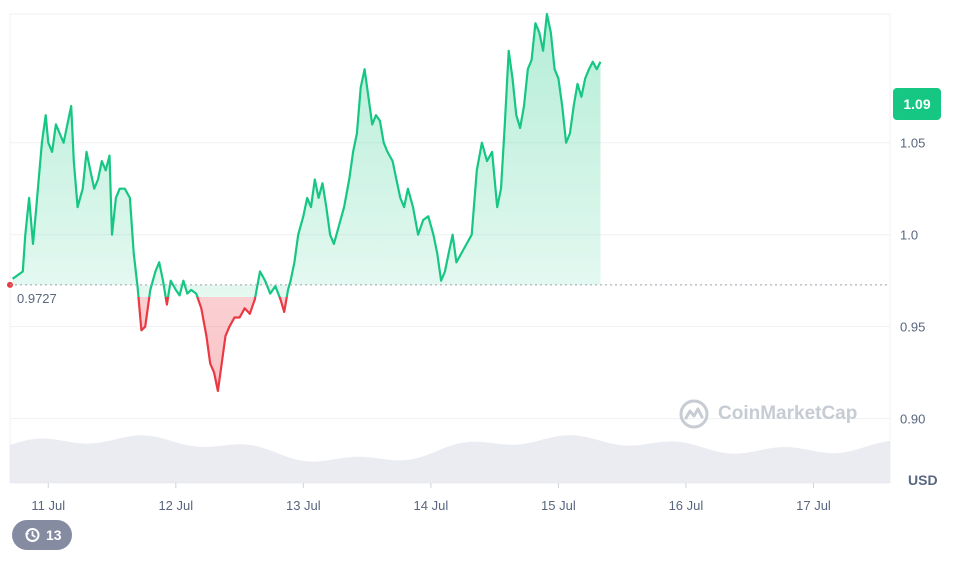  I want to click on x-tick-label: 11 Jul, so click(48, 505).